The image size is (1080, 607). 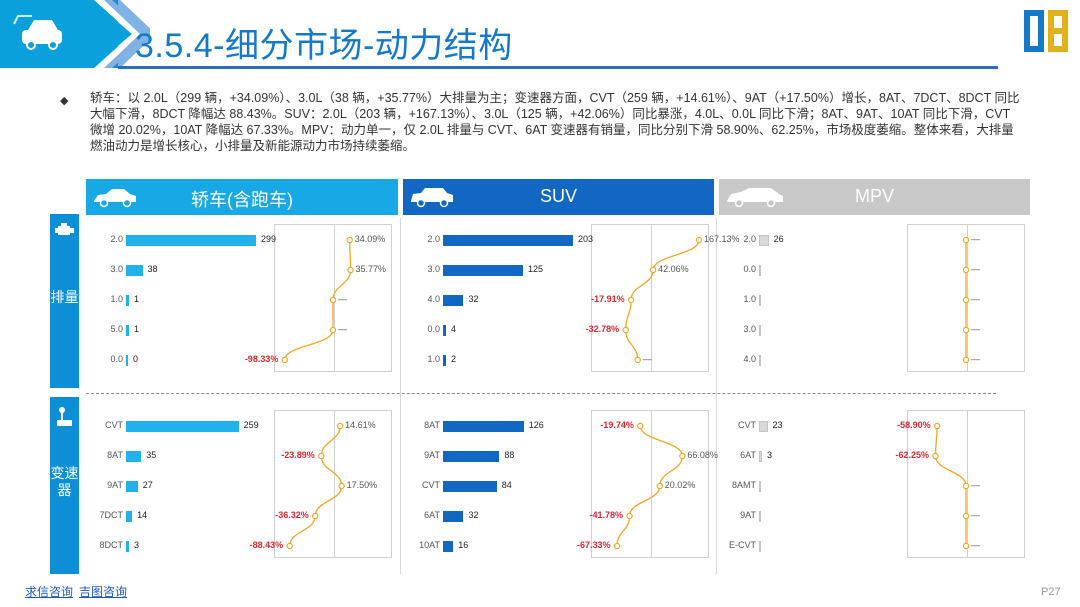 What do you see at coordinates (137, 545) in the screenshot?
I see `value-label: 3` at bounding box center [137, 545].